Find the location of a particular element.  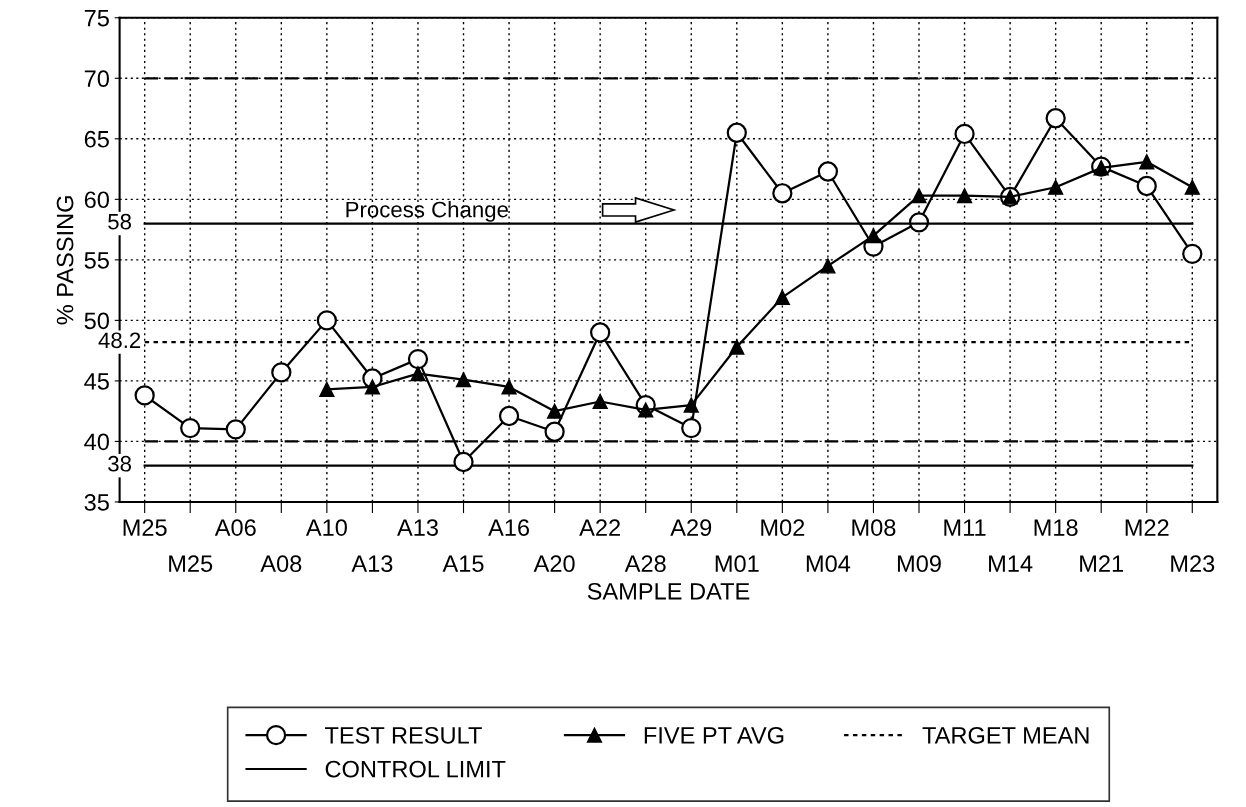

x-tick-label: A16 is located at coordinates (509, 527).